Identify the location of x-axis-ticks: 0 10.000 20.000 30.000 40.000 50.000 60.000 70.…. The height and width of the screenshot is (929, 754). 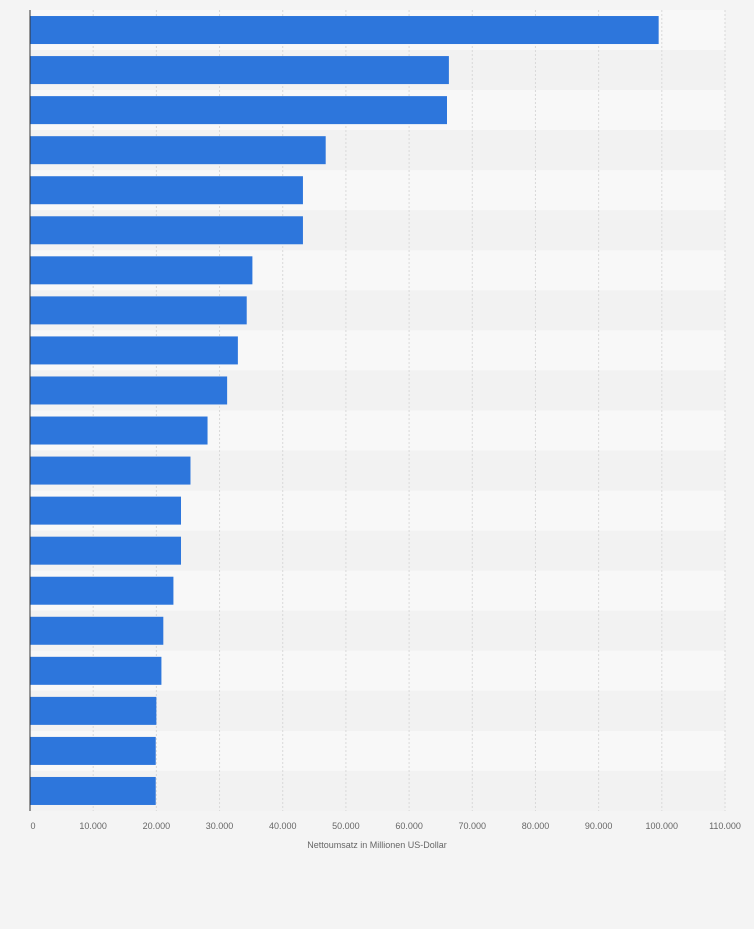
(385, 826).